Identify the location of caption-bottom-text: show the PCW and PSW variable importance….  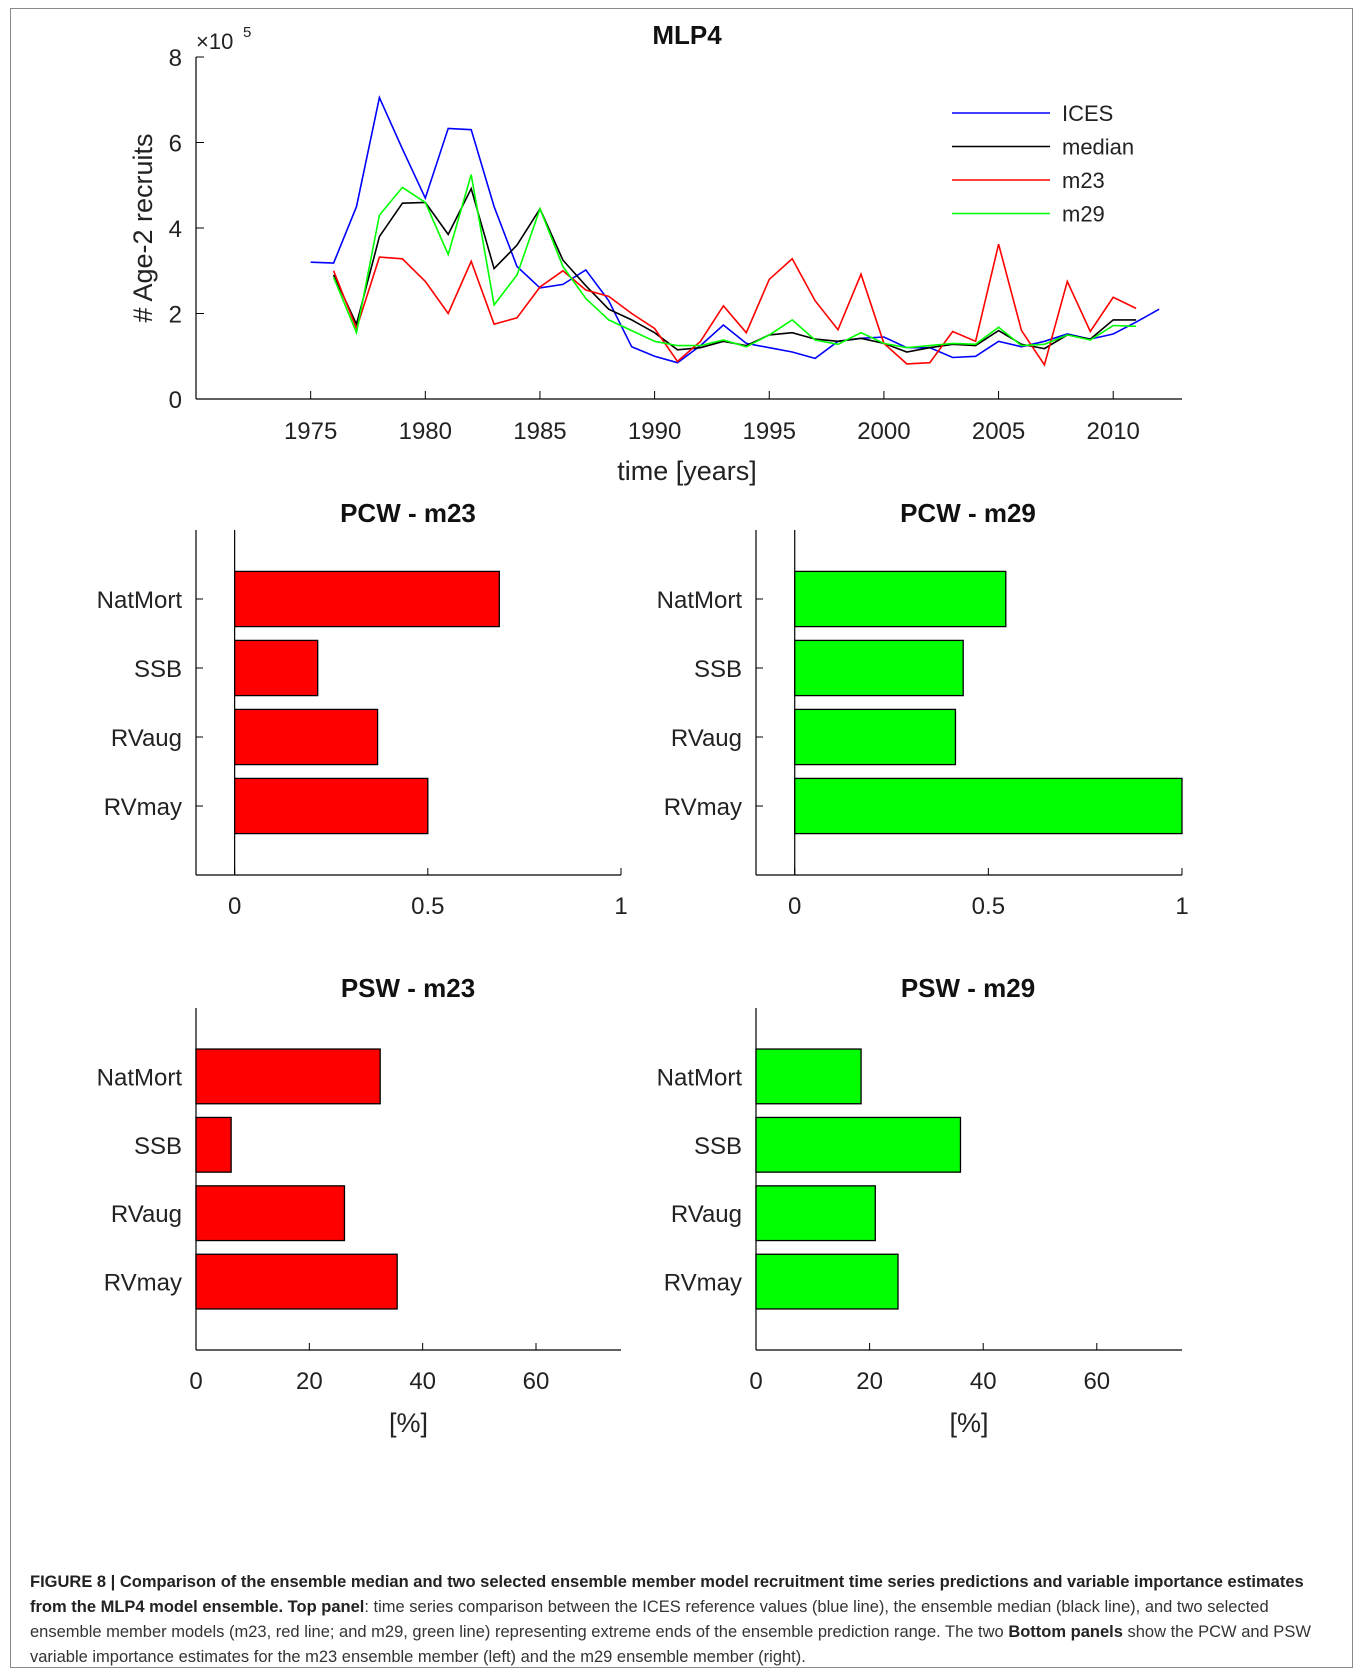
(670, 1644).